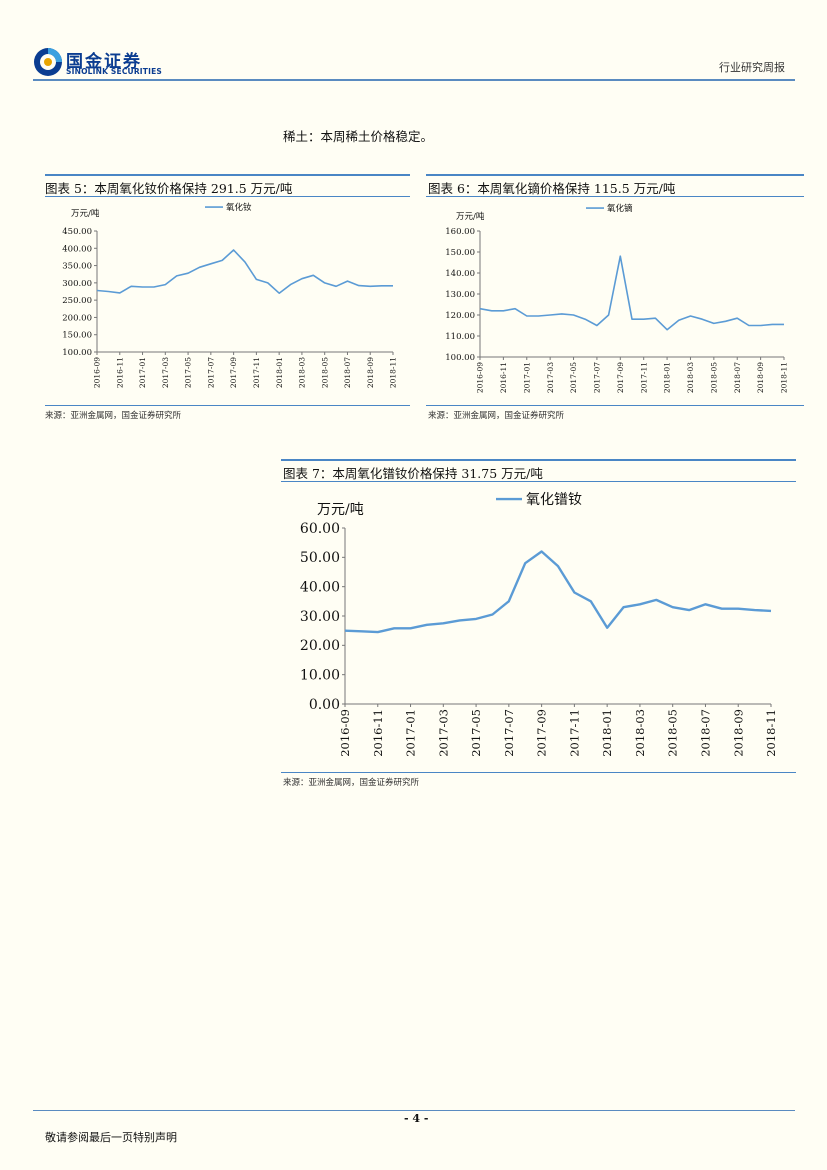 The image size is (827, 1170). Describe the element at coordinates (414, 1110) in the screenshot. I see `footer-divider` at that location.